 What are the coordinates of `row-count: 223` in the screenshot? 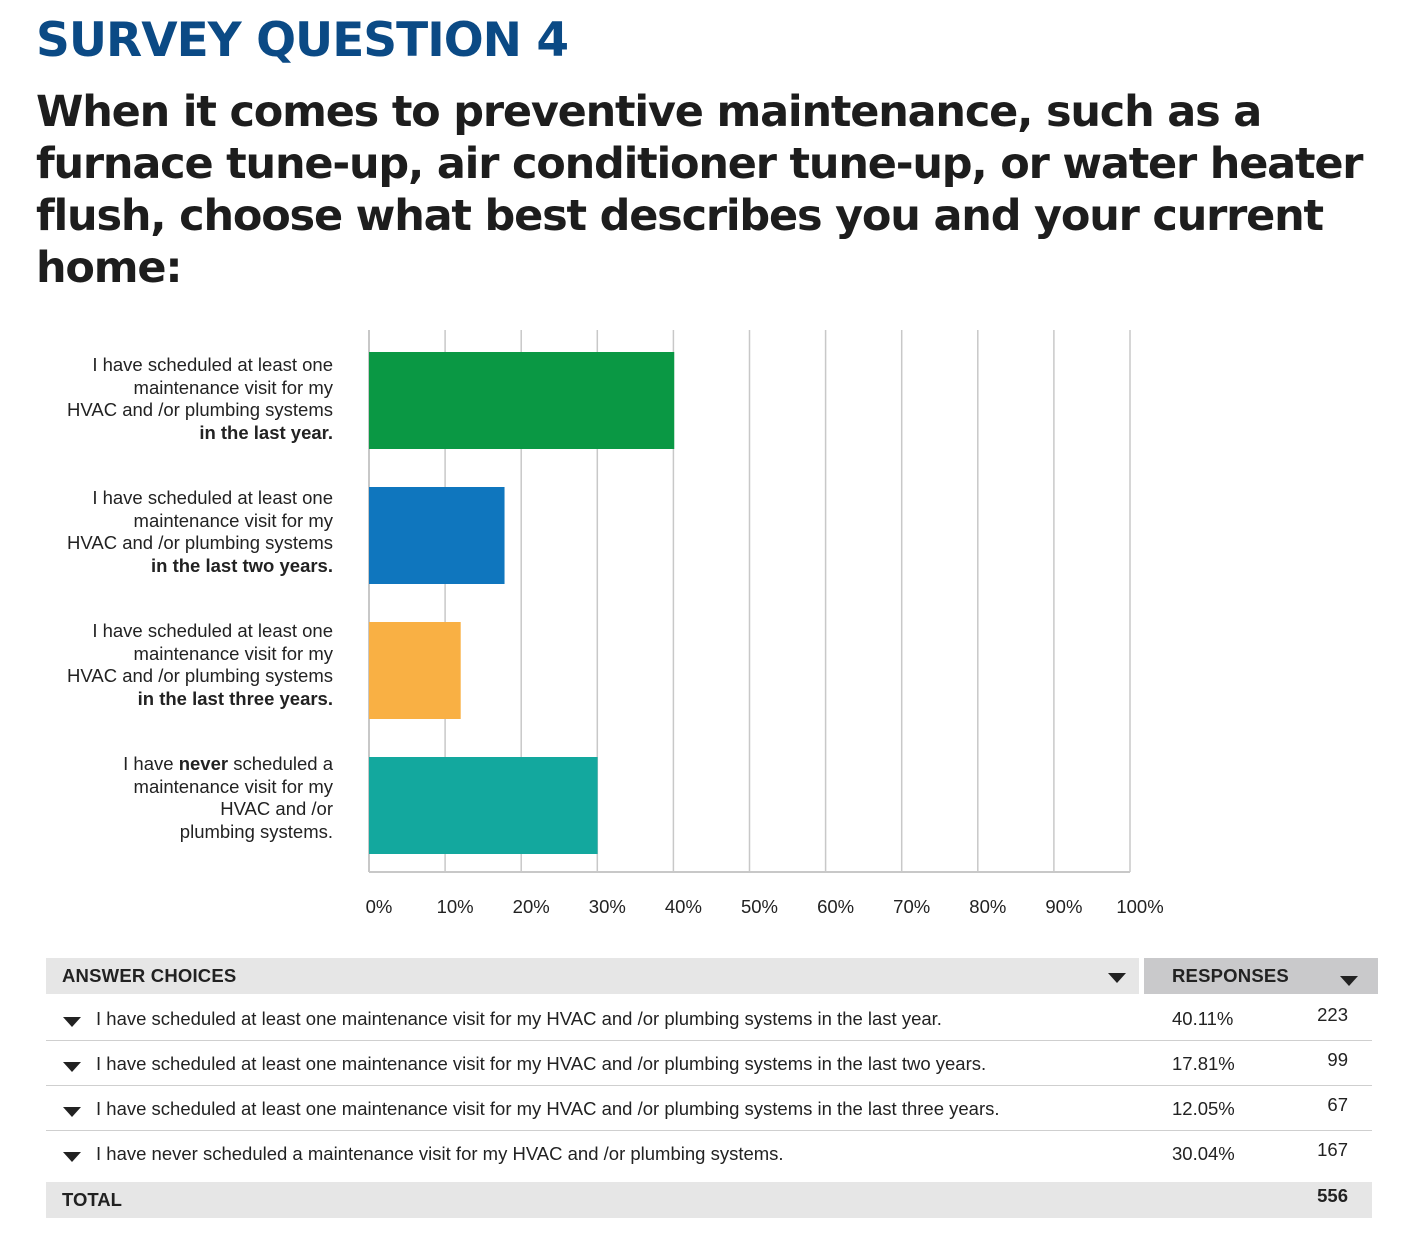 It's located at (1332, 1014).